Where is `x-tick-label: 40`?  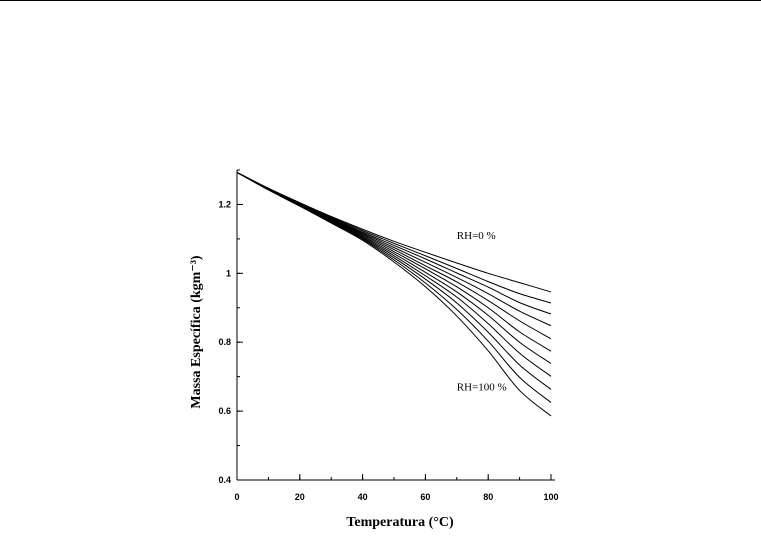
x-tick-label: 40 is located at coordinates (363, 497).